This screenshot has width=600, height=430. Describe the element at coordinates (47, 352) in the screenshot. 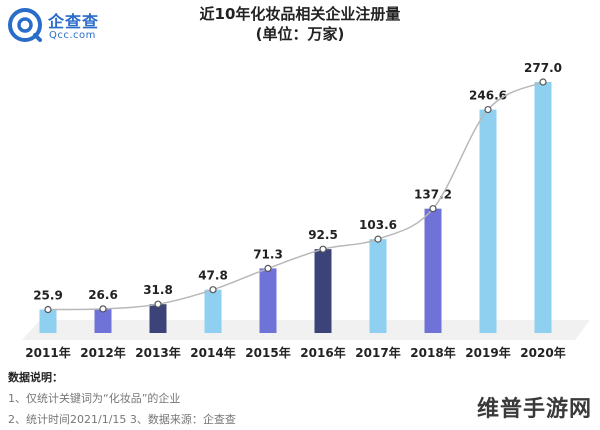

I see `category-label-1: 2011年` at that location.